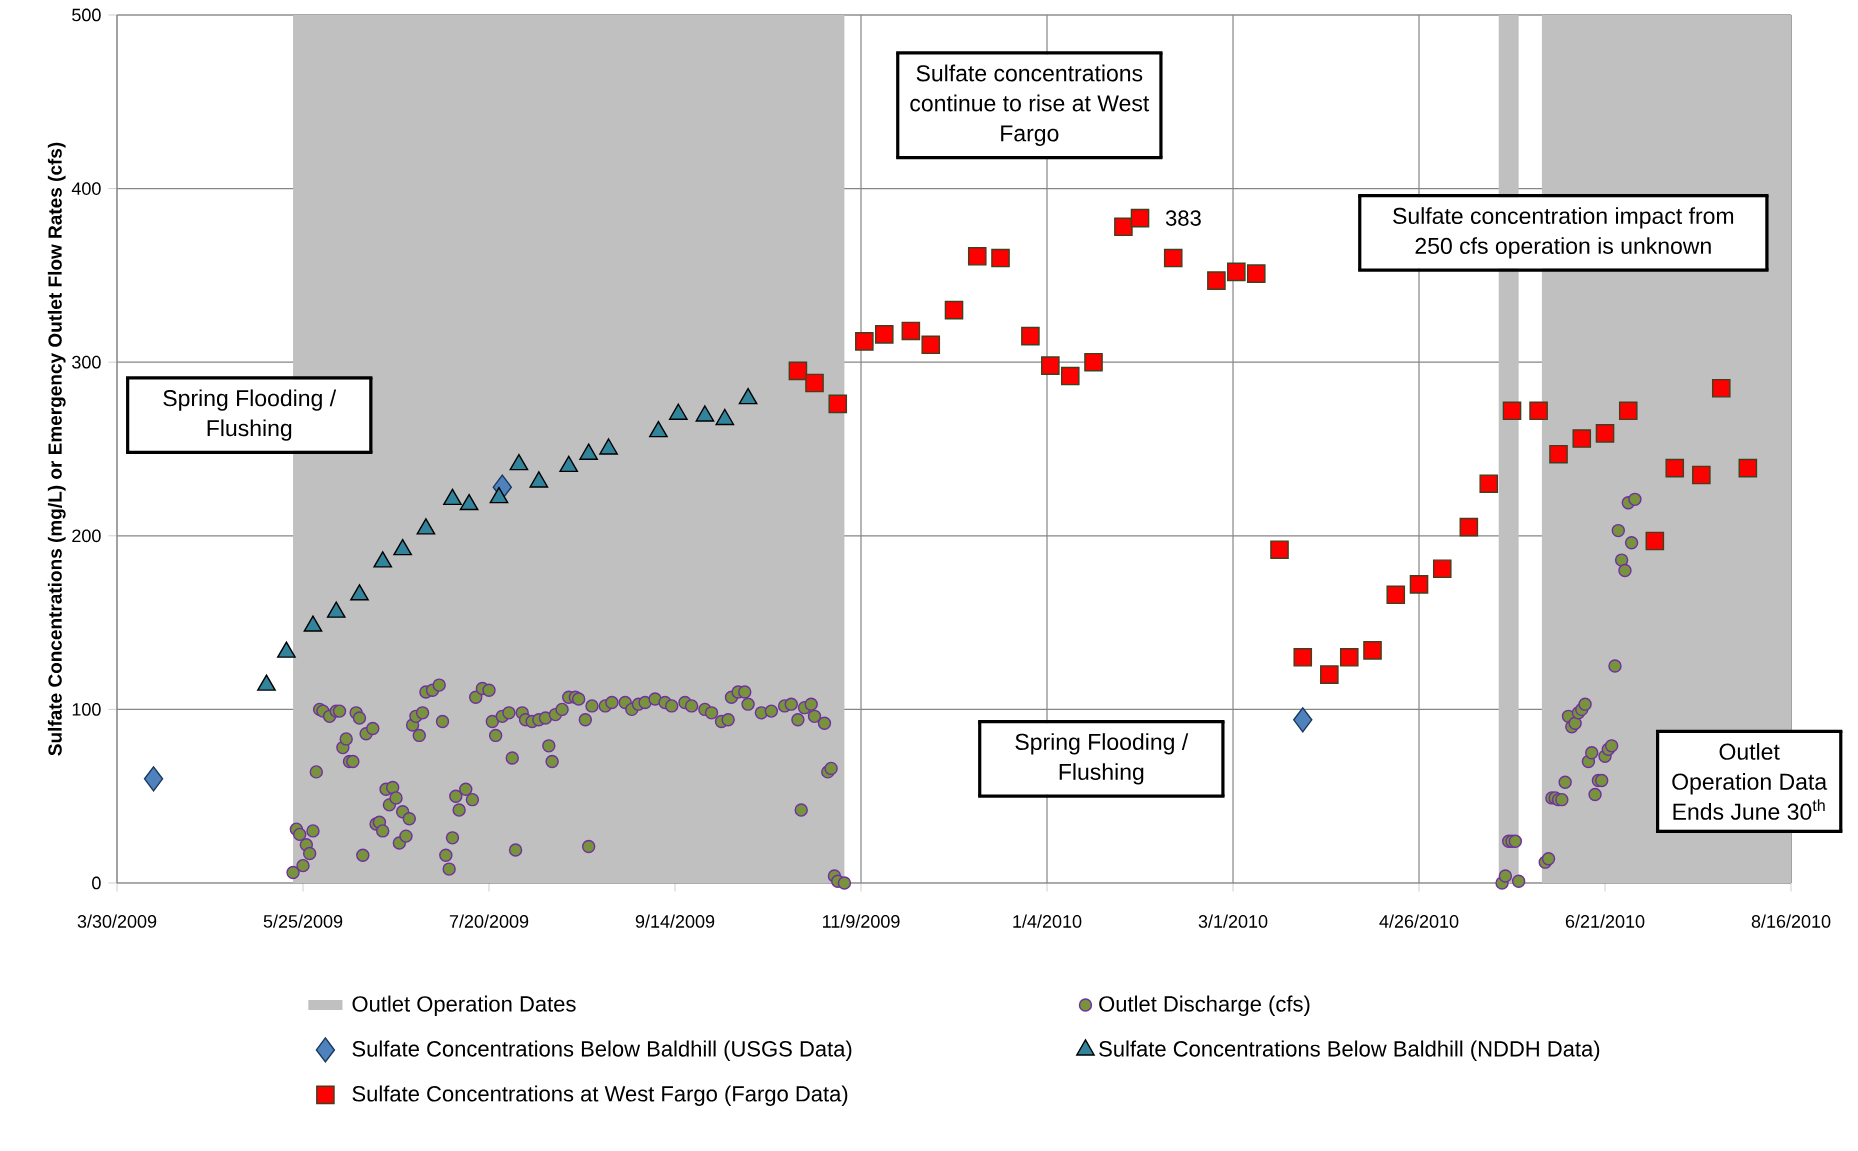 Image resolution: width=1858 pixels, height=1151 pixels. Describe the element at coordinates (489, 921) in the screenshot. I see `x-tick-label: 7/20/2009` at that location.